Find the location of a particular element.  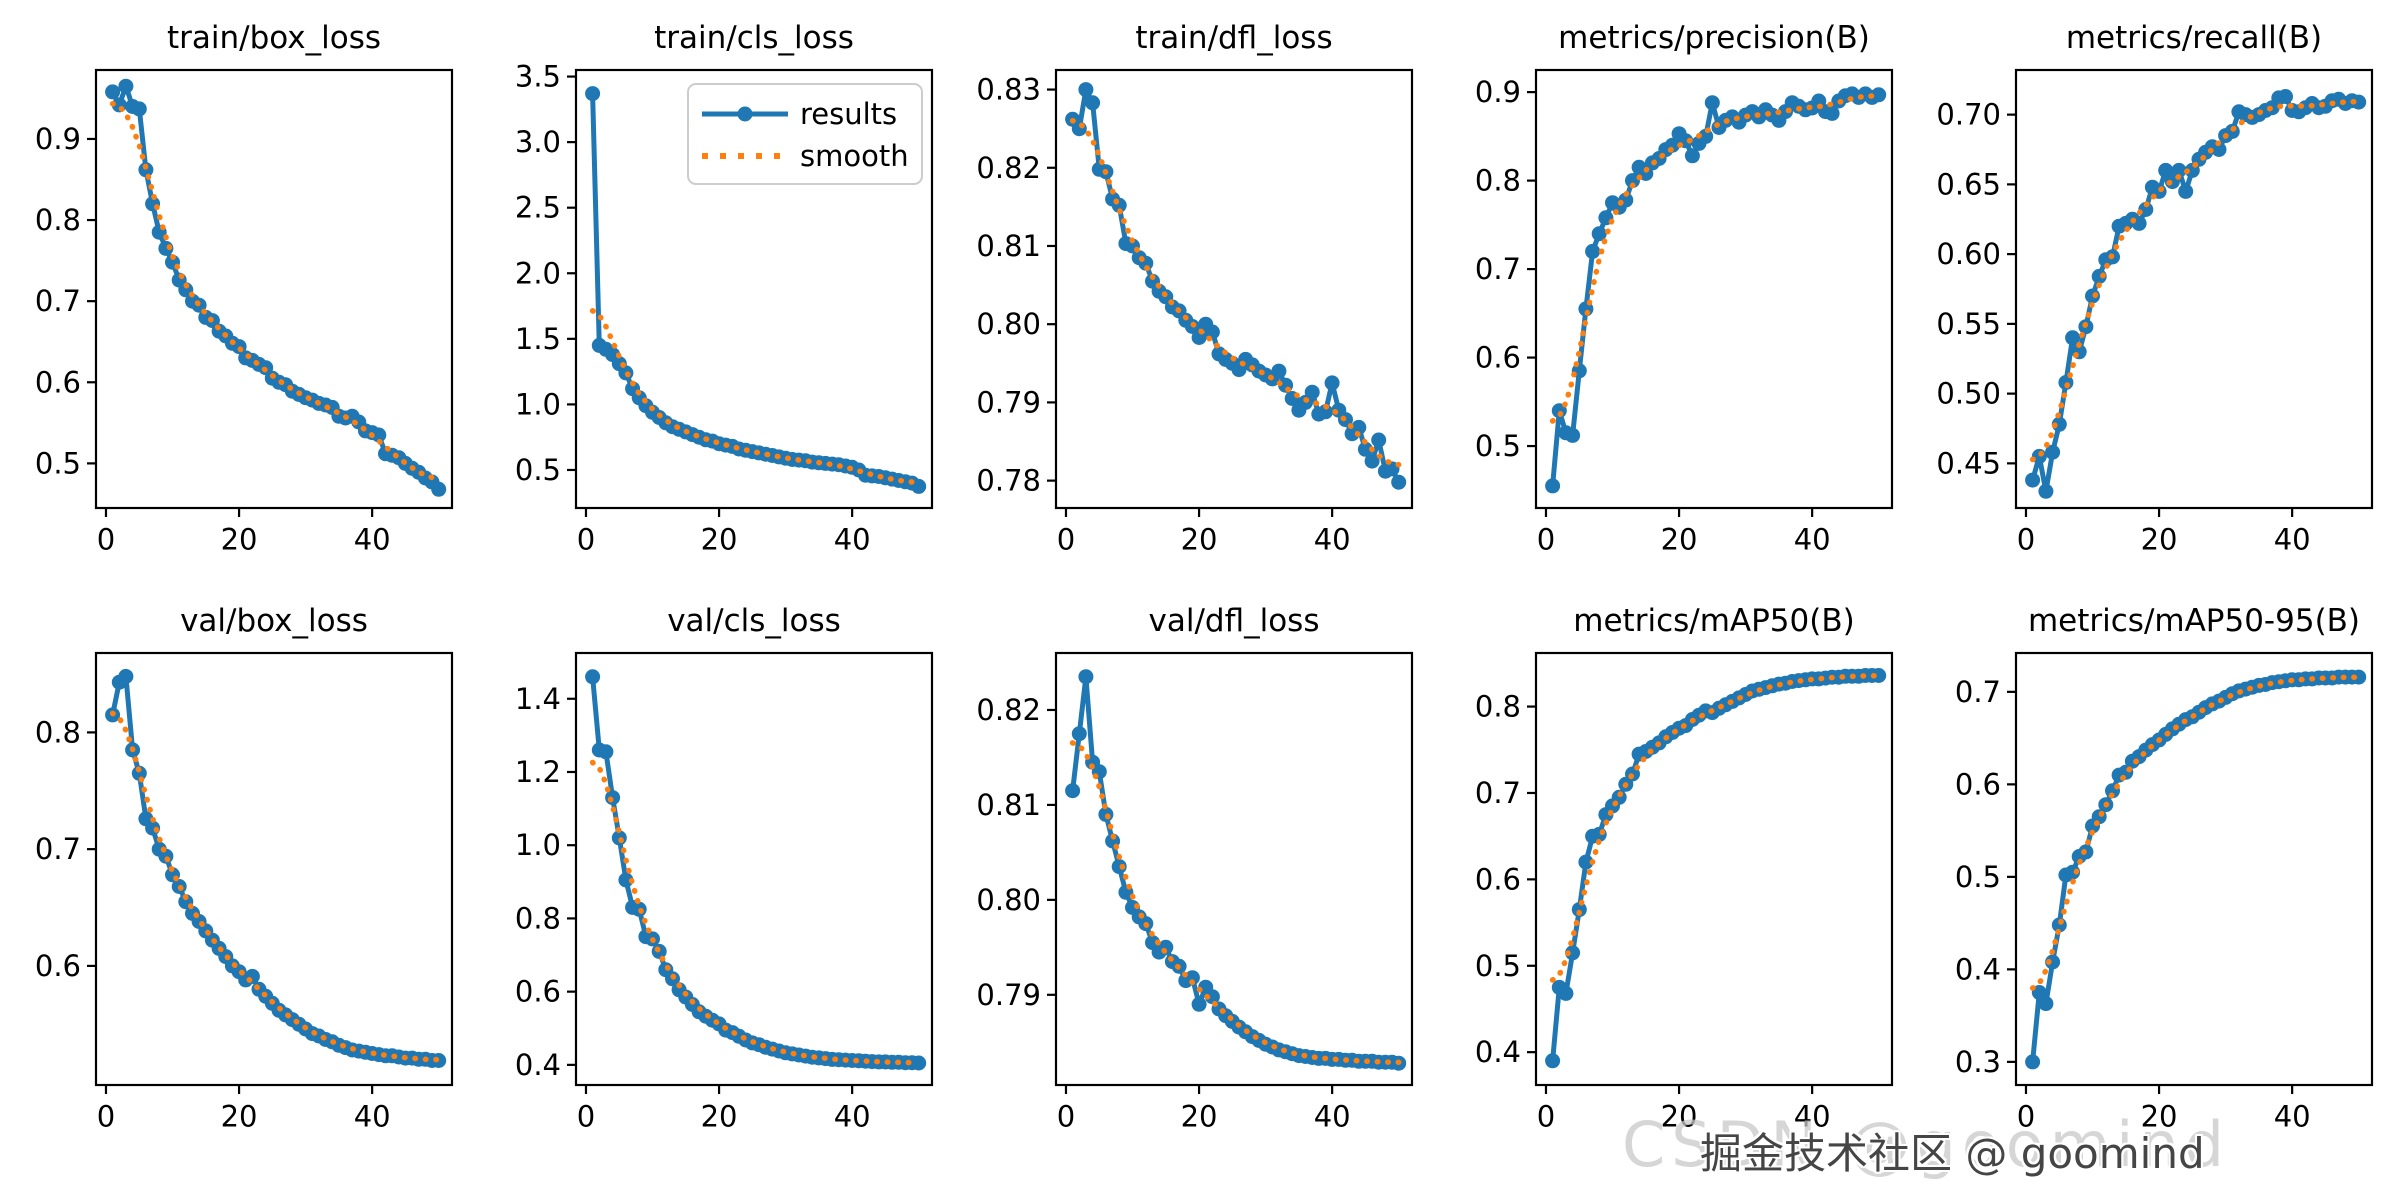

axes-frame-val-cls-loss is located at coordinates (754, 869).